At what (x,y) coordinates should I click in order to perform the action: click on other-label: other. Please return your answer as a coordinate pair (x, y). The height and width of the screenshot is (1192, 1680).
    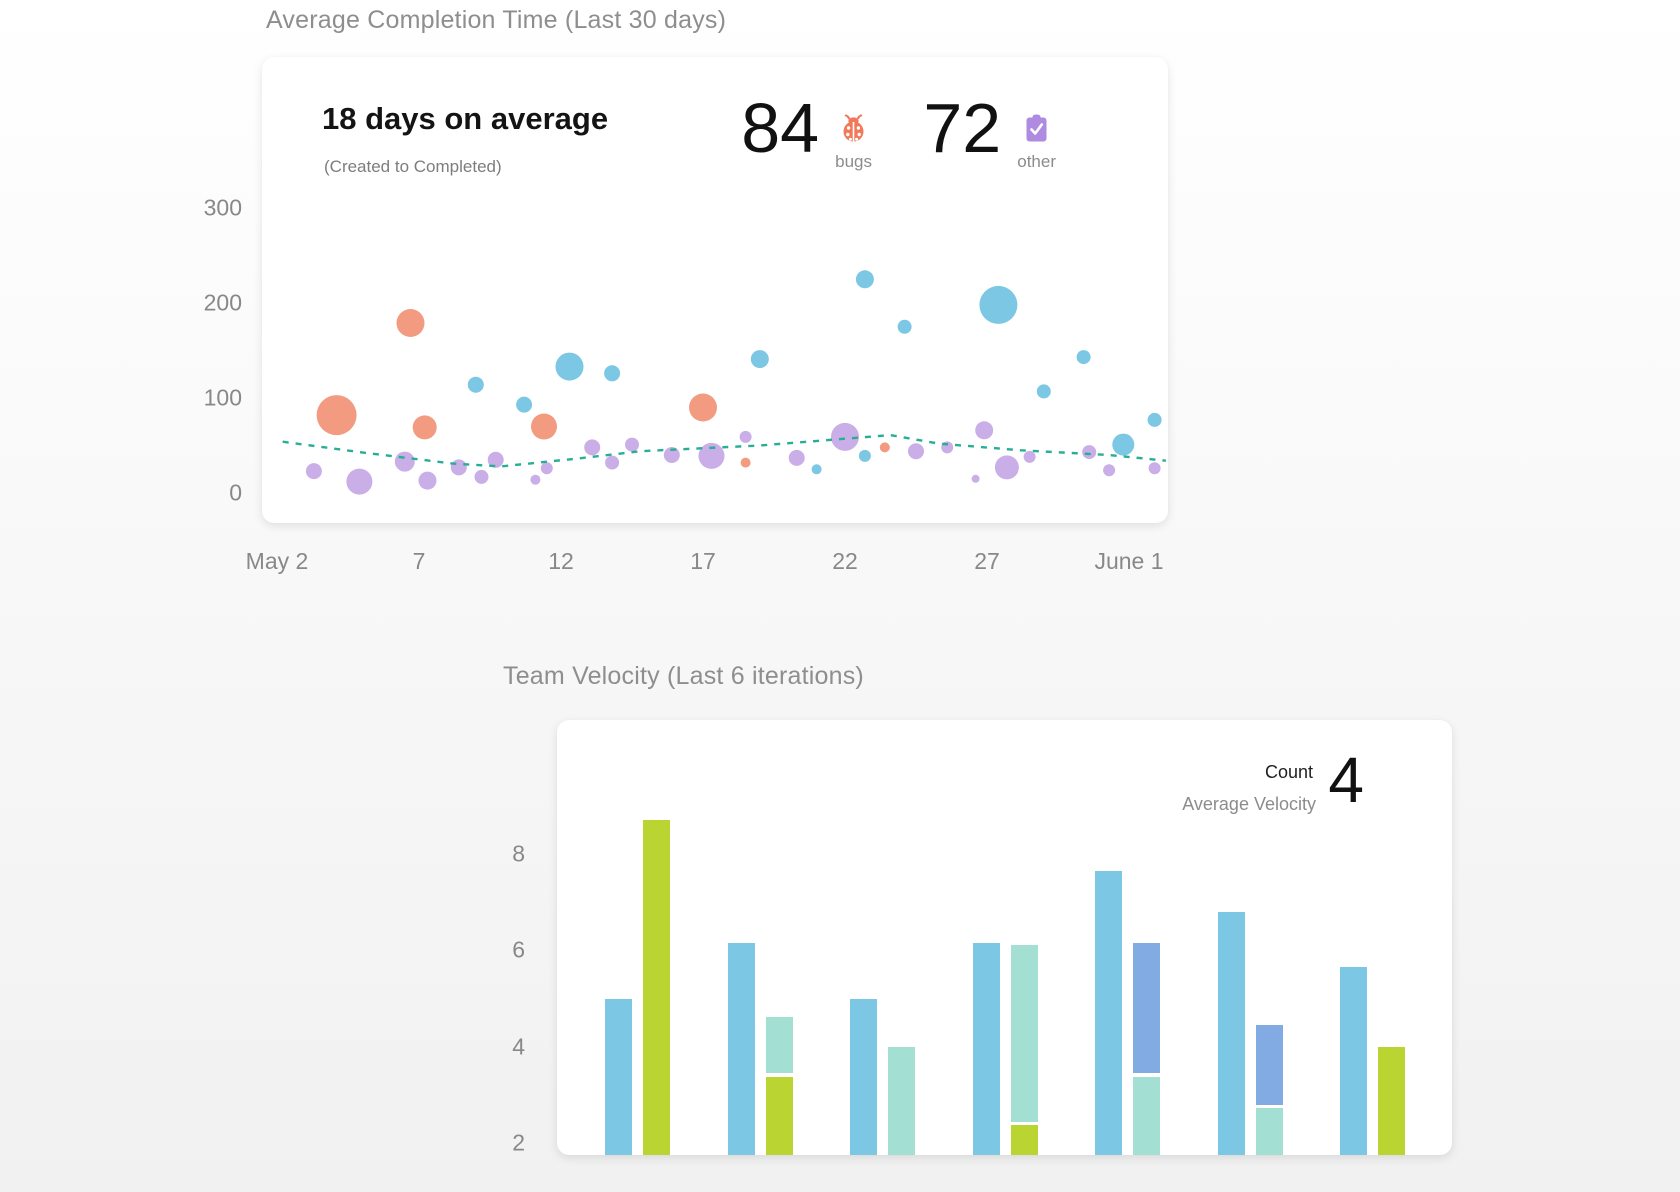
    Looking at the image, I should click on (1036, 161).